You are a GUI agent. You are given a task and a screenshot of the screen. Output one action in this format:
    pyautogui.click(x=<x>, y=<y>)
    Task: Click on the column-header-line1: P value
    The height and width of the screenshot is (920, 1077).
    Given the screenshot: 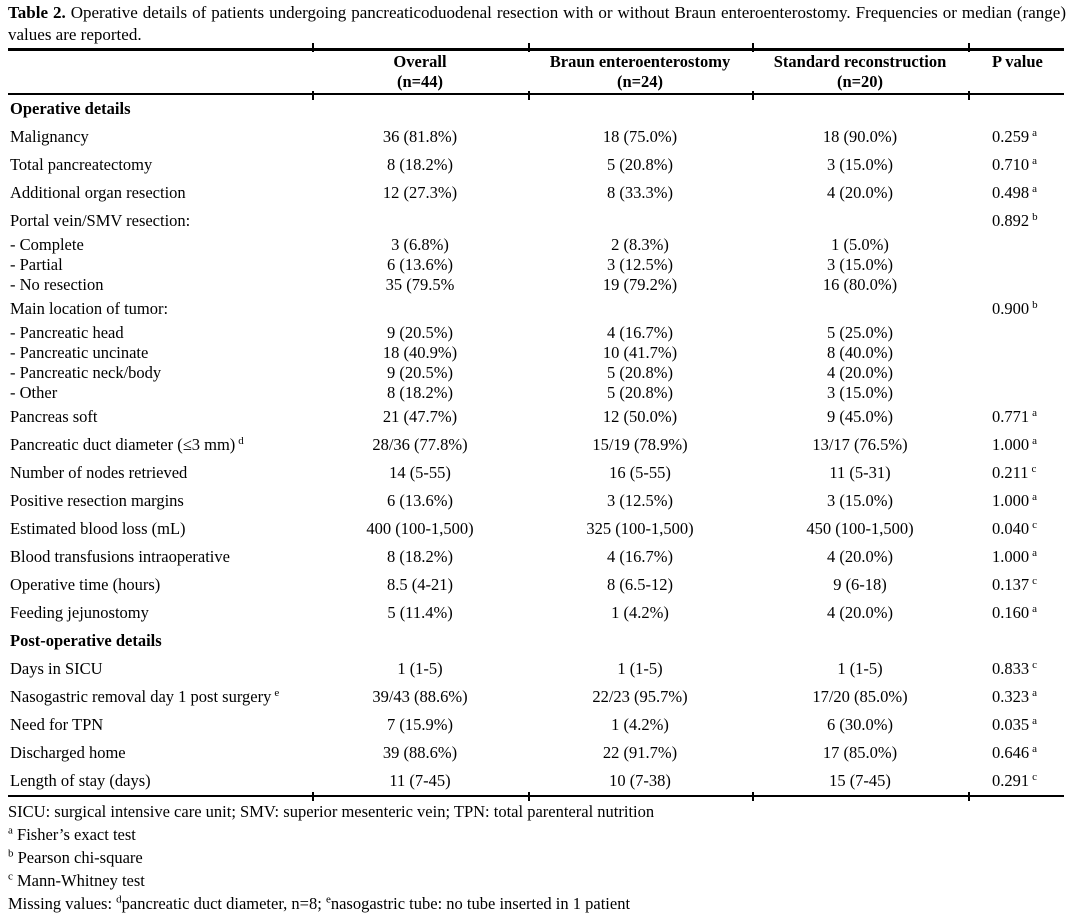 What is the action you would take?
    pyautogui.click(x=1017, y=61)
    